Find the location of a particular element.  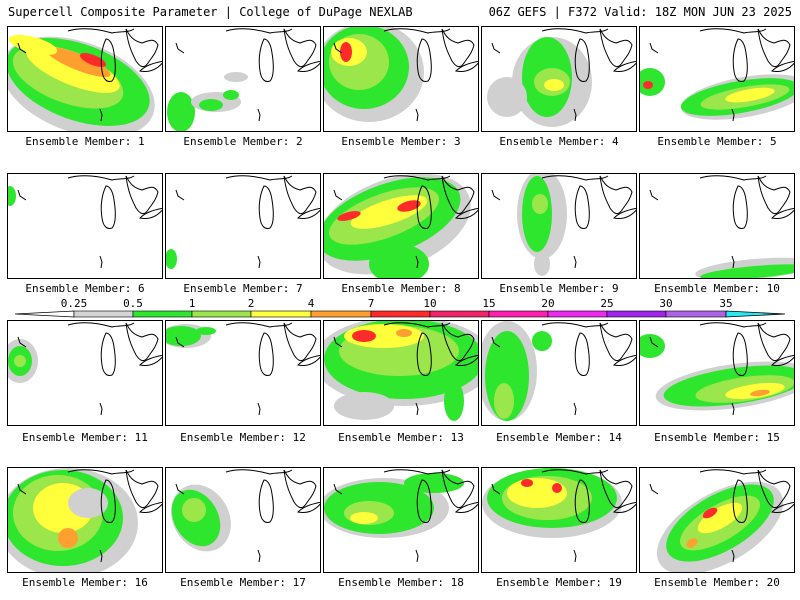

ensemble-member-caption: Ensemble Member: 18 is located at coordinates (401, 582).